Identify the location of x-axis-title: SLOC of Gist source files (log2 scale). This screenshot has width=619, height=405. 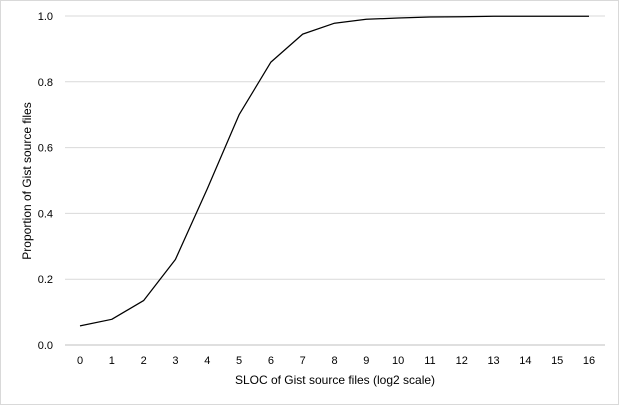
(335, 380).